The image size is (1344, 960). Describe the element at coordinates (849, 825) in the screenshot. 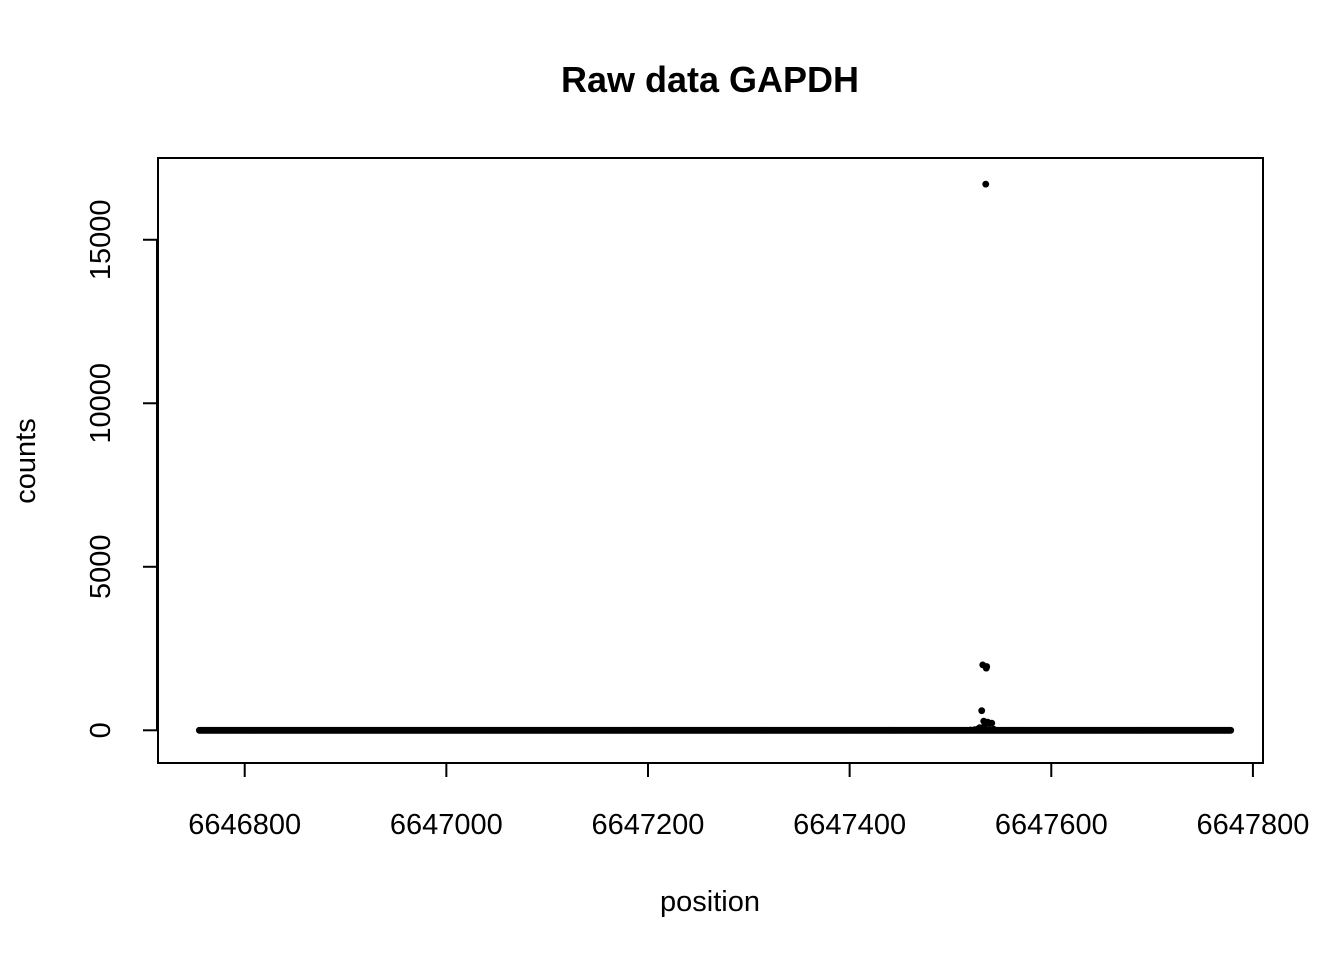

I see `x-tick-label: 6647400` at that location.